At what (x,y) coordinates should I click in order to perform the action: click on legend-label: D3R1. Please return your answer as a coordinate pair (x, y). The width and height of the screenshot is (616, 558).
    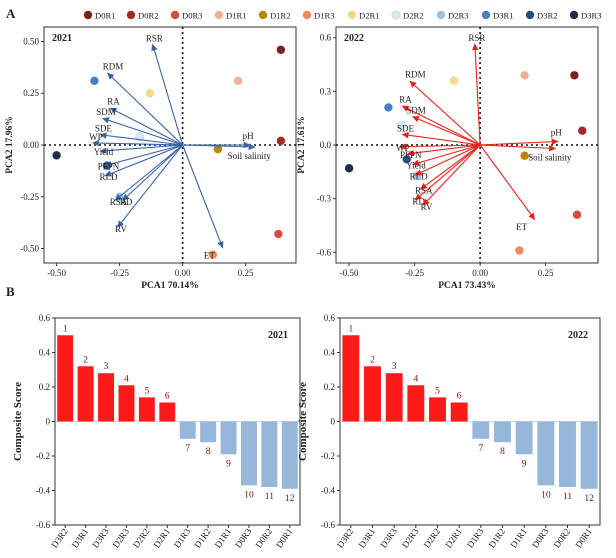
    Looking at the image, I should click on (503, 16).